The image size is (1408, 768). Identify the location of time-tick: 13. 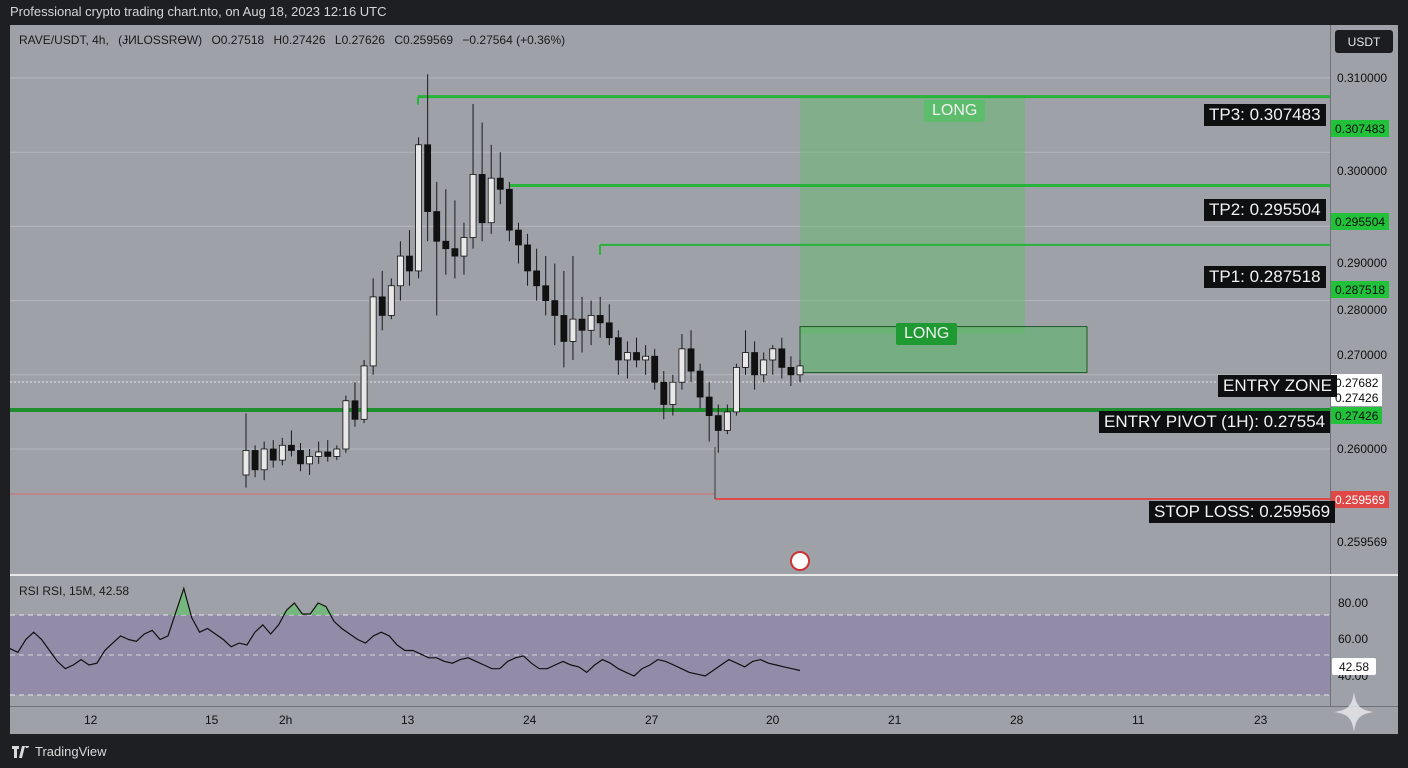
(408, 720).